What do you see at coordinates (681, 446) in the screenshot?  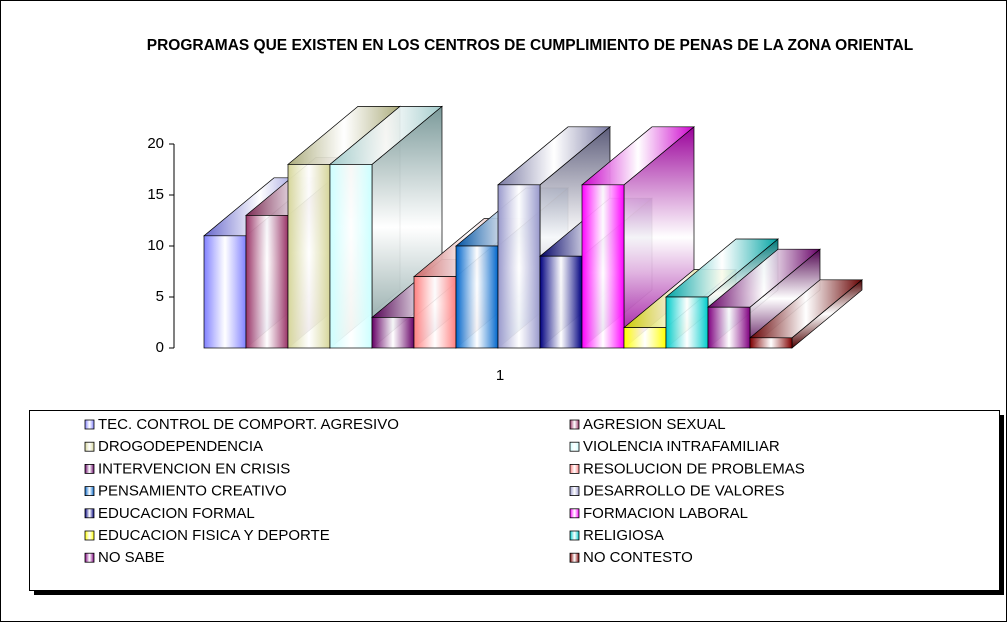 I see `legend-label: VIOLENCIA INTRAFAMILIAR` at bounding box center [681, 446].